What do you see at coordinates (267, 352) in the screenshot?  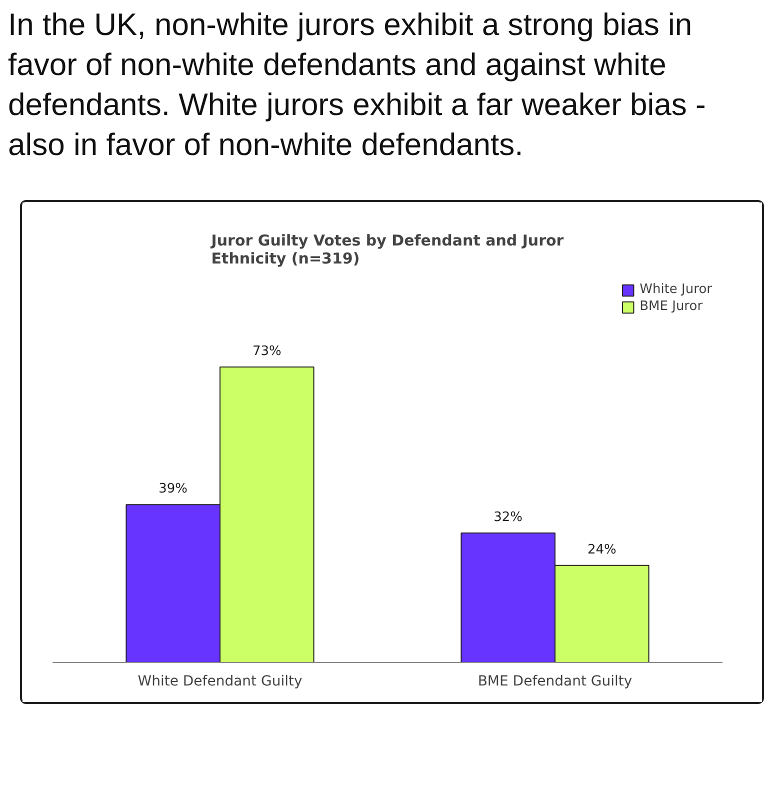 I see `data-label: 73%` at bounding box center [267, 352].